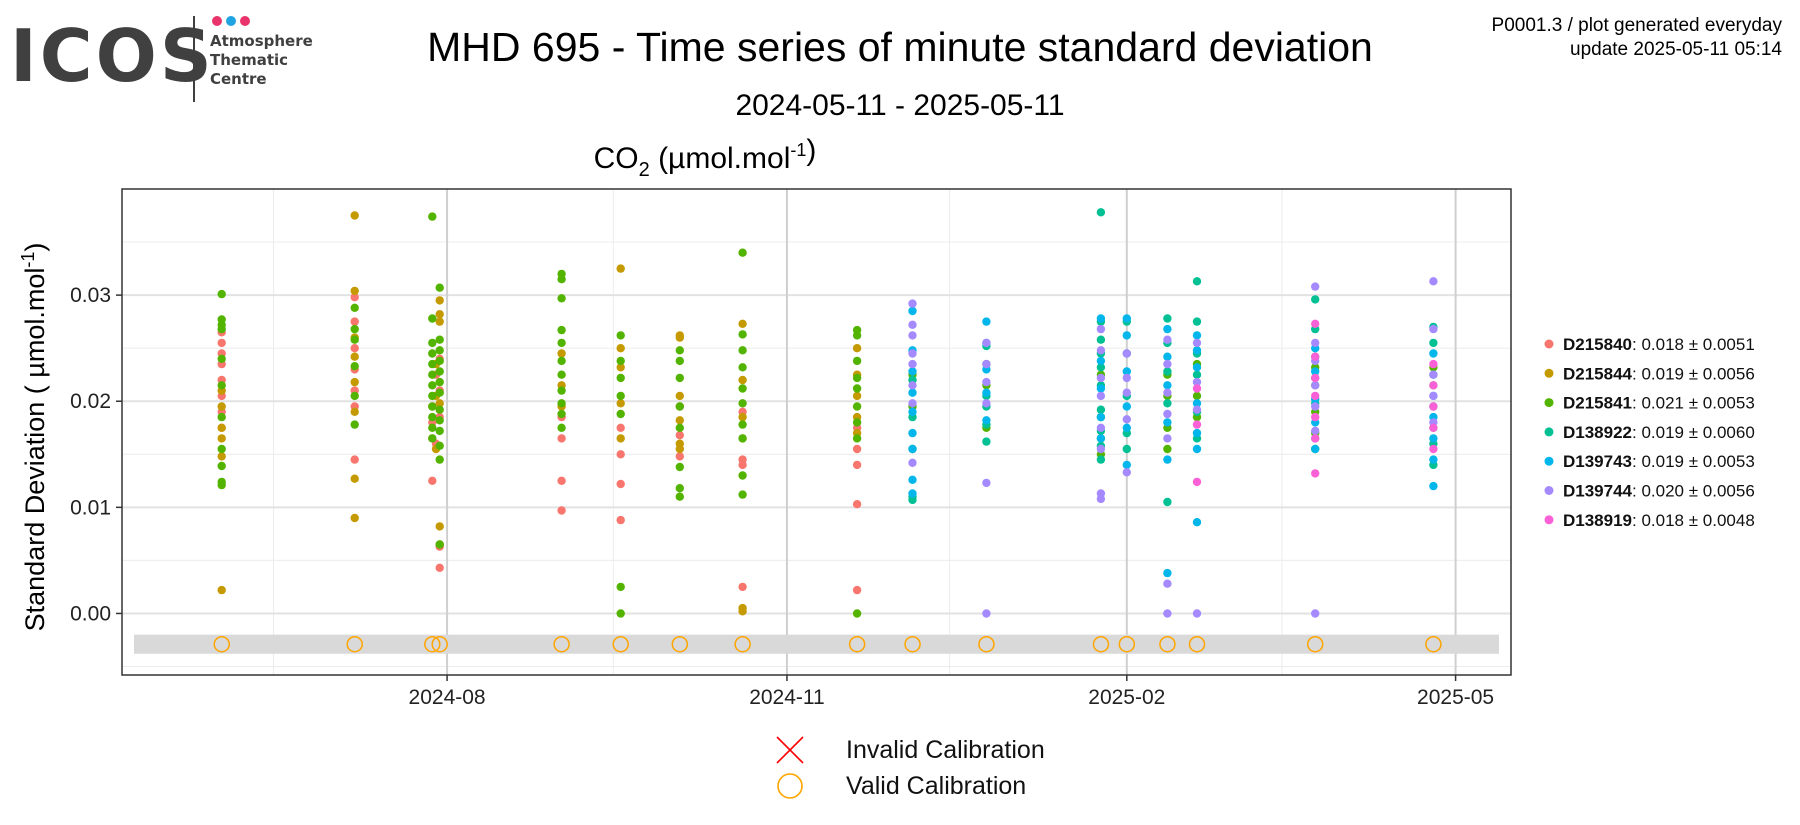 The image size is (1800, 825). I want to click on legend-swatch-D138919, so click(1549, 520).